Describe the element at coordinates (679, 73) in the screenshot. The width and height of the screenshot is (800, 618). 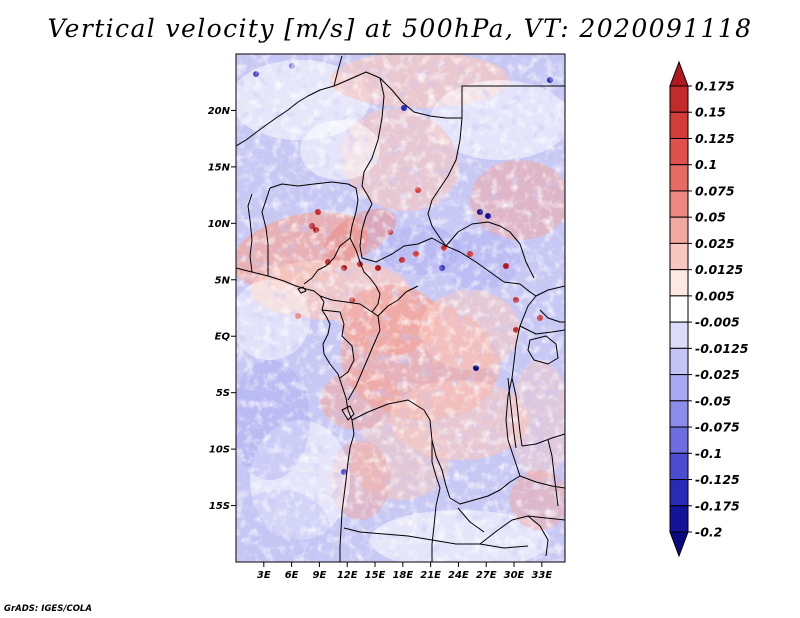
I see `colorbar-top-arrow` at that location.